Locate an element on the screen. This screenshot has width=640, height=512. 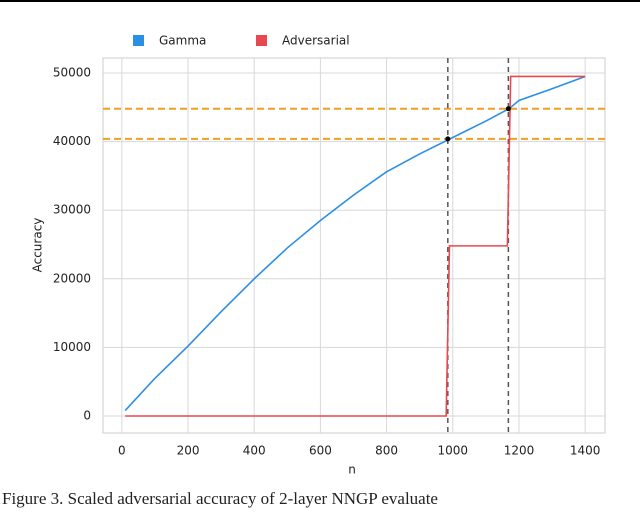
legend-label: Adversarial is located at coordinates (316, 41).